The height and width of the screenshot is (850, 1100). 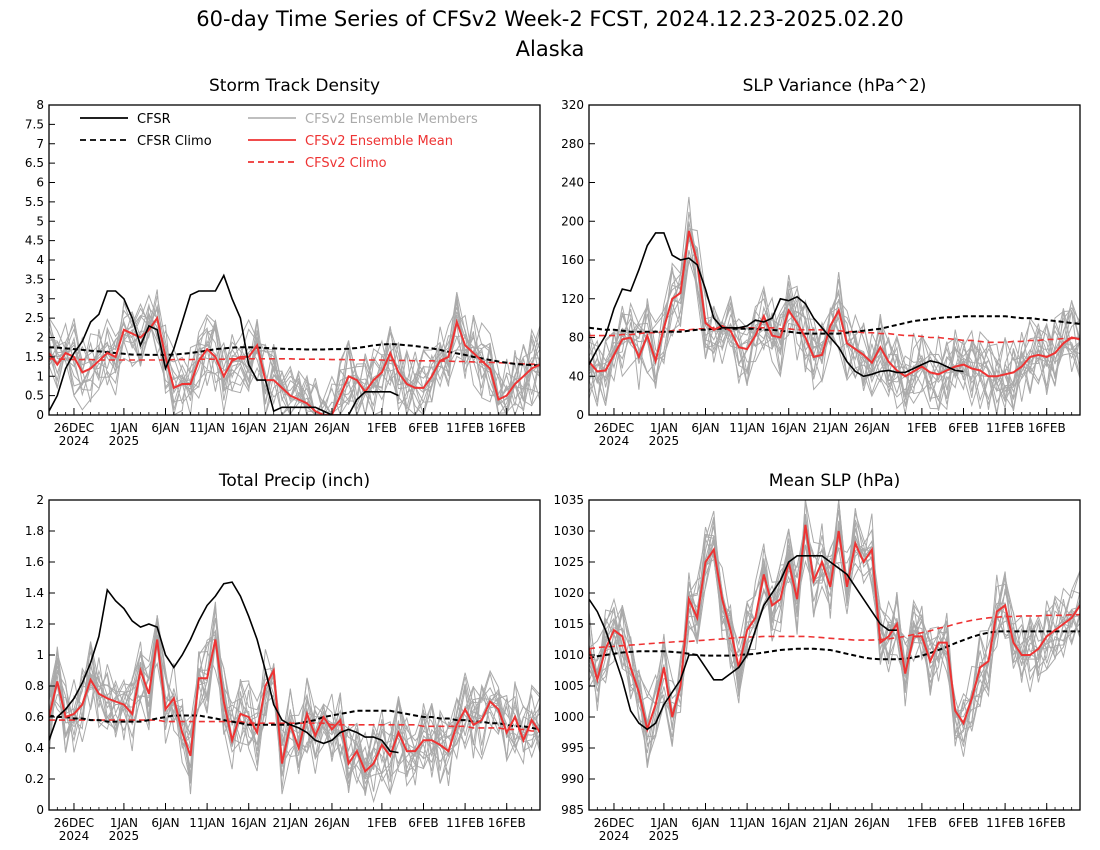 What do you see at coordinates (572, 105) in the screenshot?
I see `y-tick-label: 320` at bounding box center [572, 105].